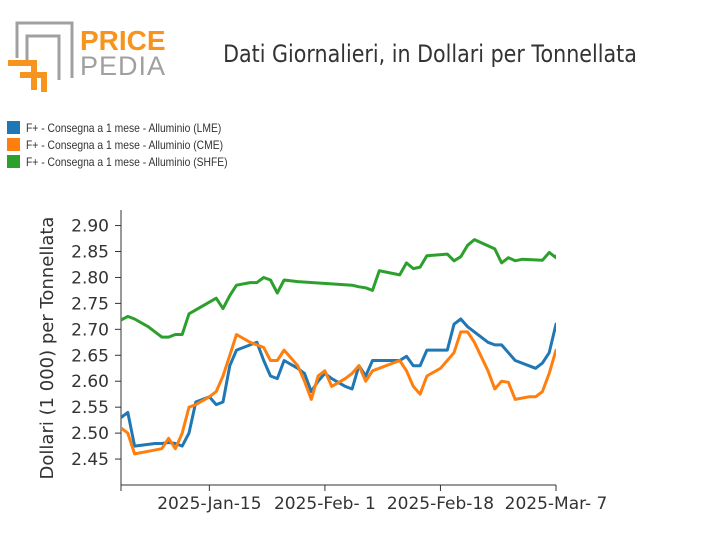 The width and height of the screenshot is (712, 555). I want to click on logo-word-pedia: PEDIA, so click(123, 66).